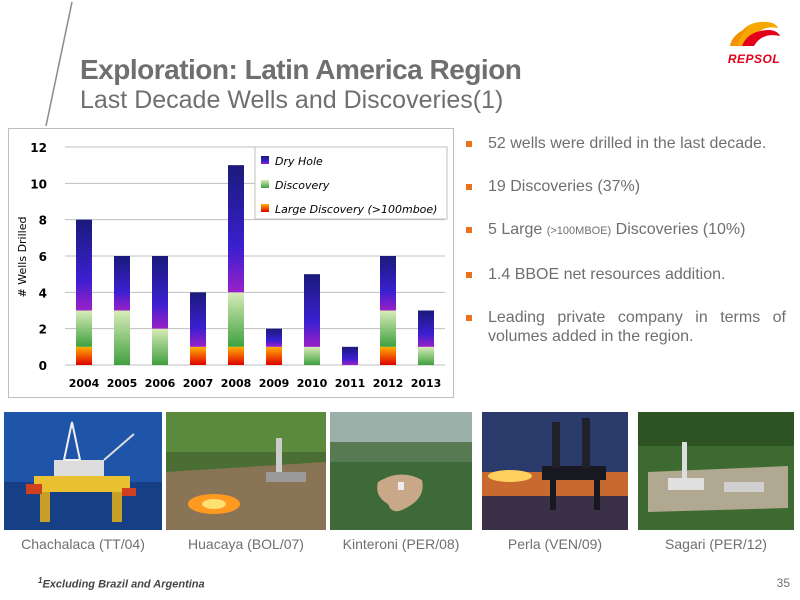 Image resolution: width=800 pixels, height=600 pixels. What do you see at coordinates (43, 257) in the screenshot?
I see `y-tick-label: 6` at bounding box center [43, 257].